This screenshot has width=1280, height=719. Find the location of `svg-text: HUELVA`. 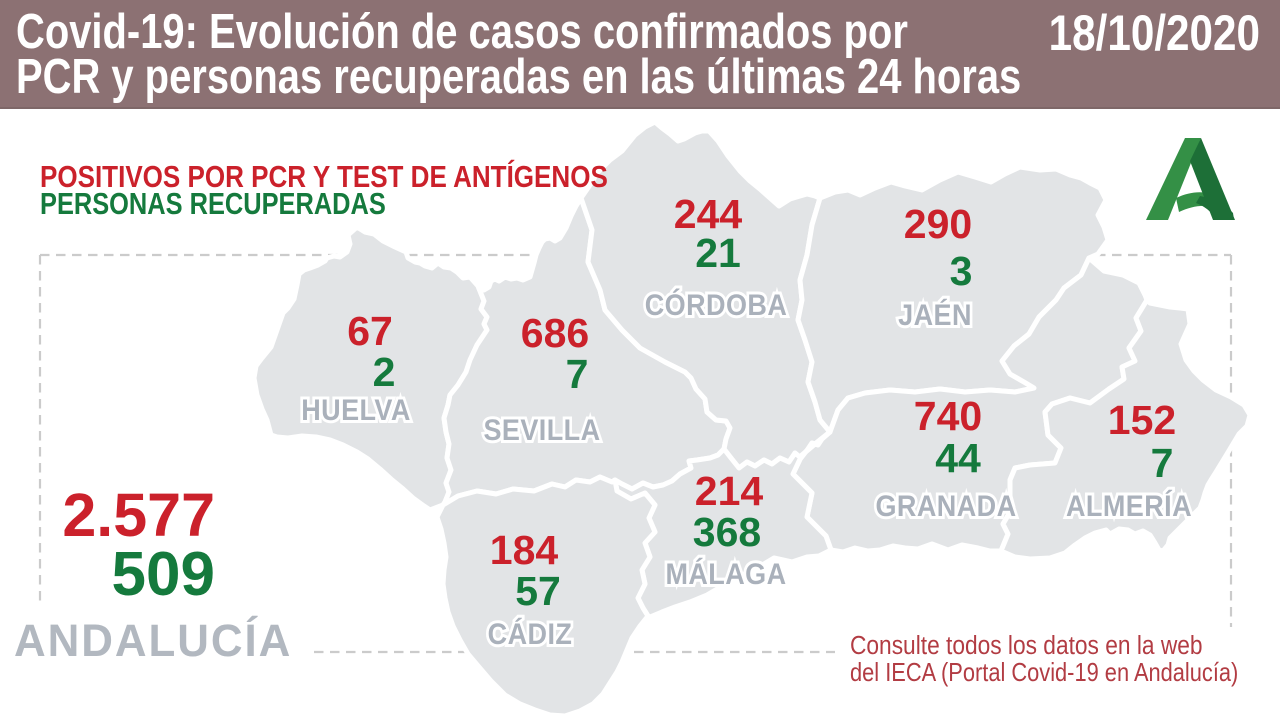

svg-text: HUELVA is located at coordinates (356, 411).